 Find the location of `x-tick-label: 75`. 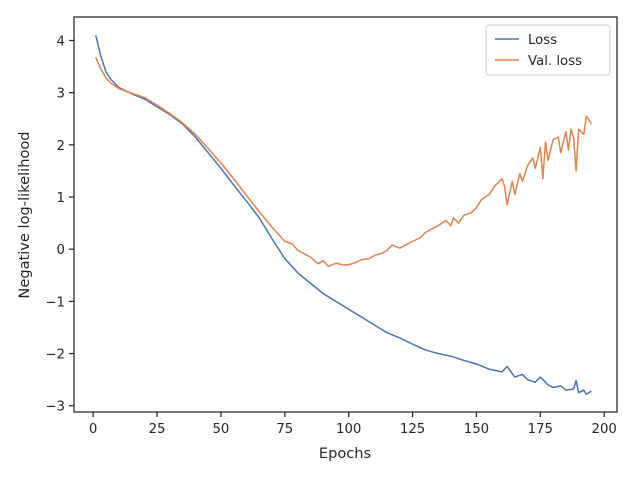

x-tick-label: 75 is located at coordinates (284, 429).